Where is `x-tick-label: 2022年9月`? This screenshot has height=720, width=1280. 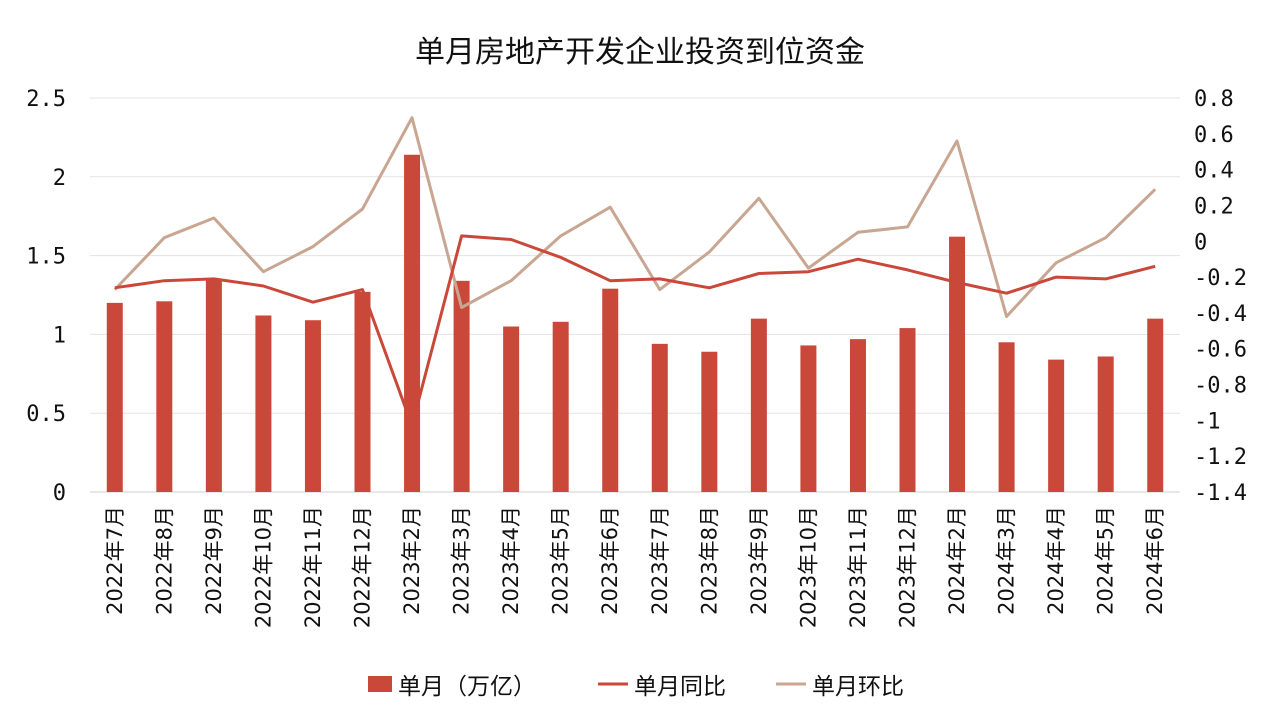 x-tick-label: 2022年9月 is located at coordinates (214, 560).